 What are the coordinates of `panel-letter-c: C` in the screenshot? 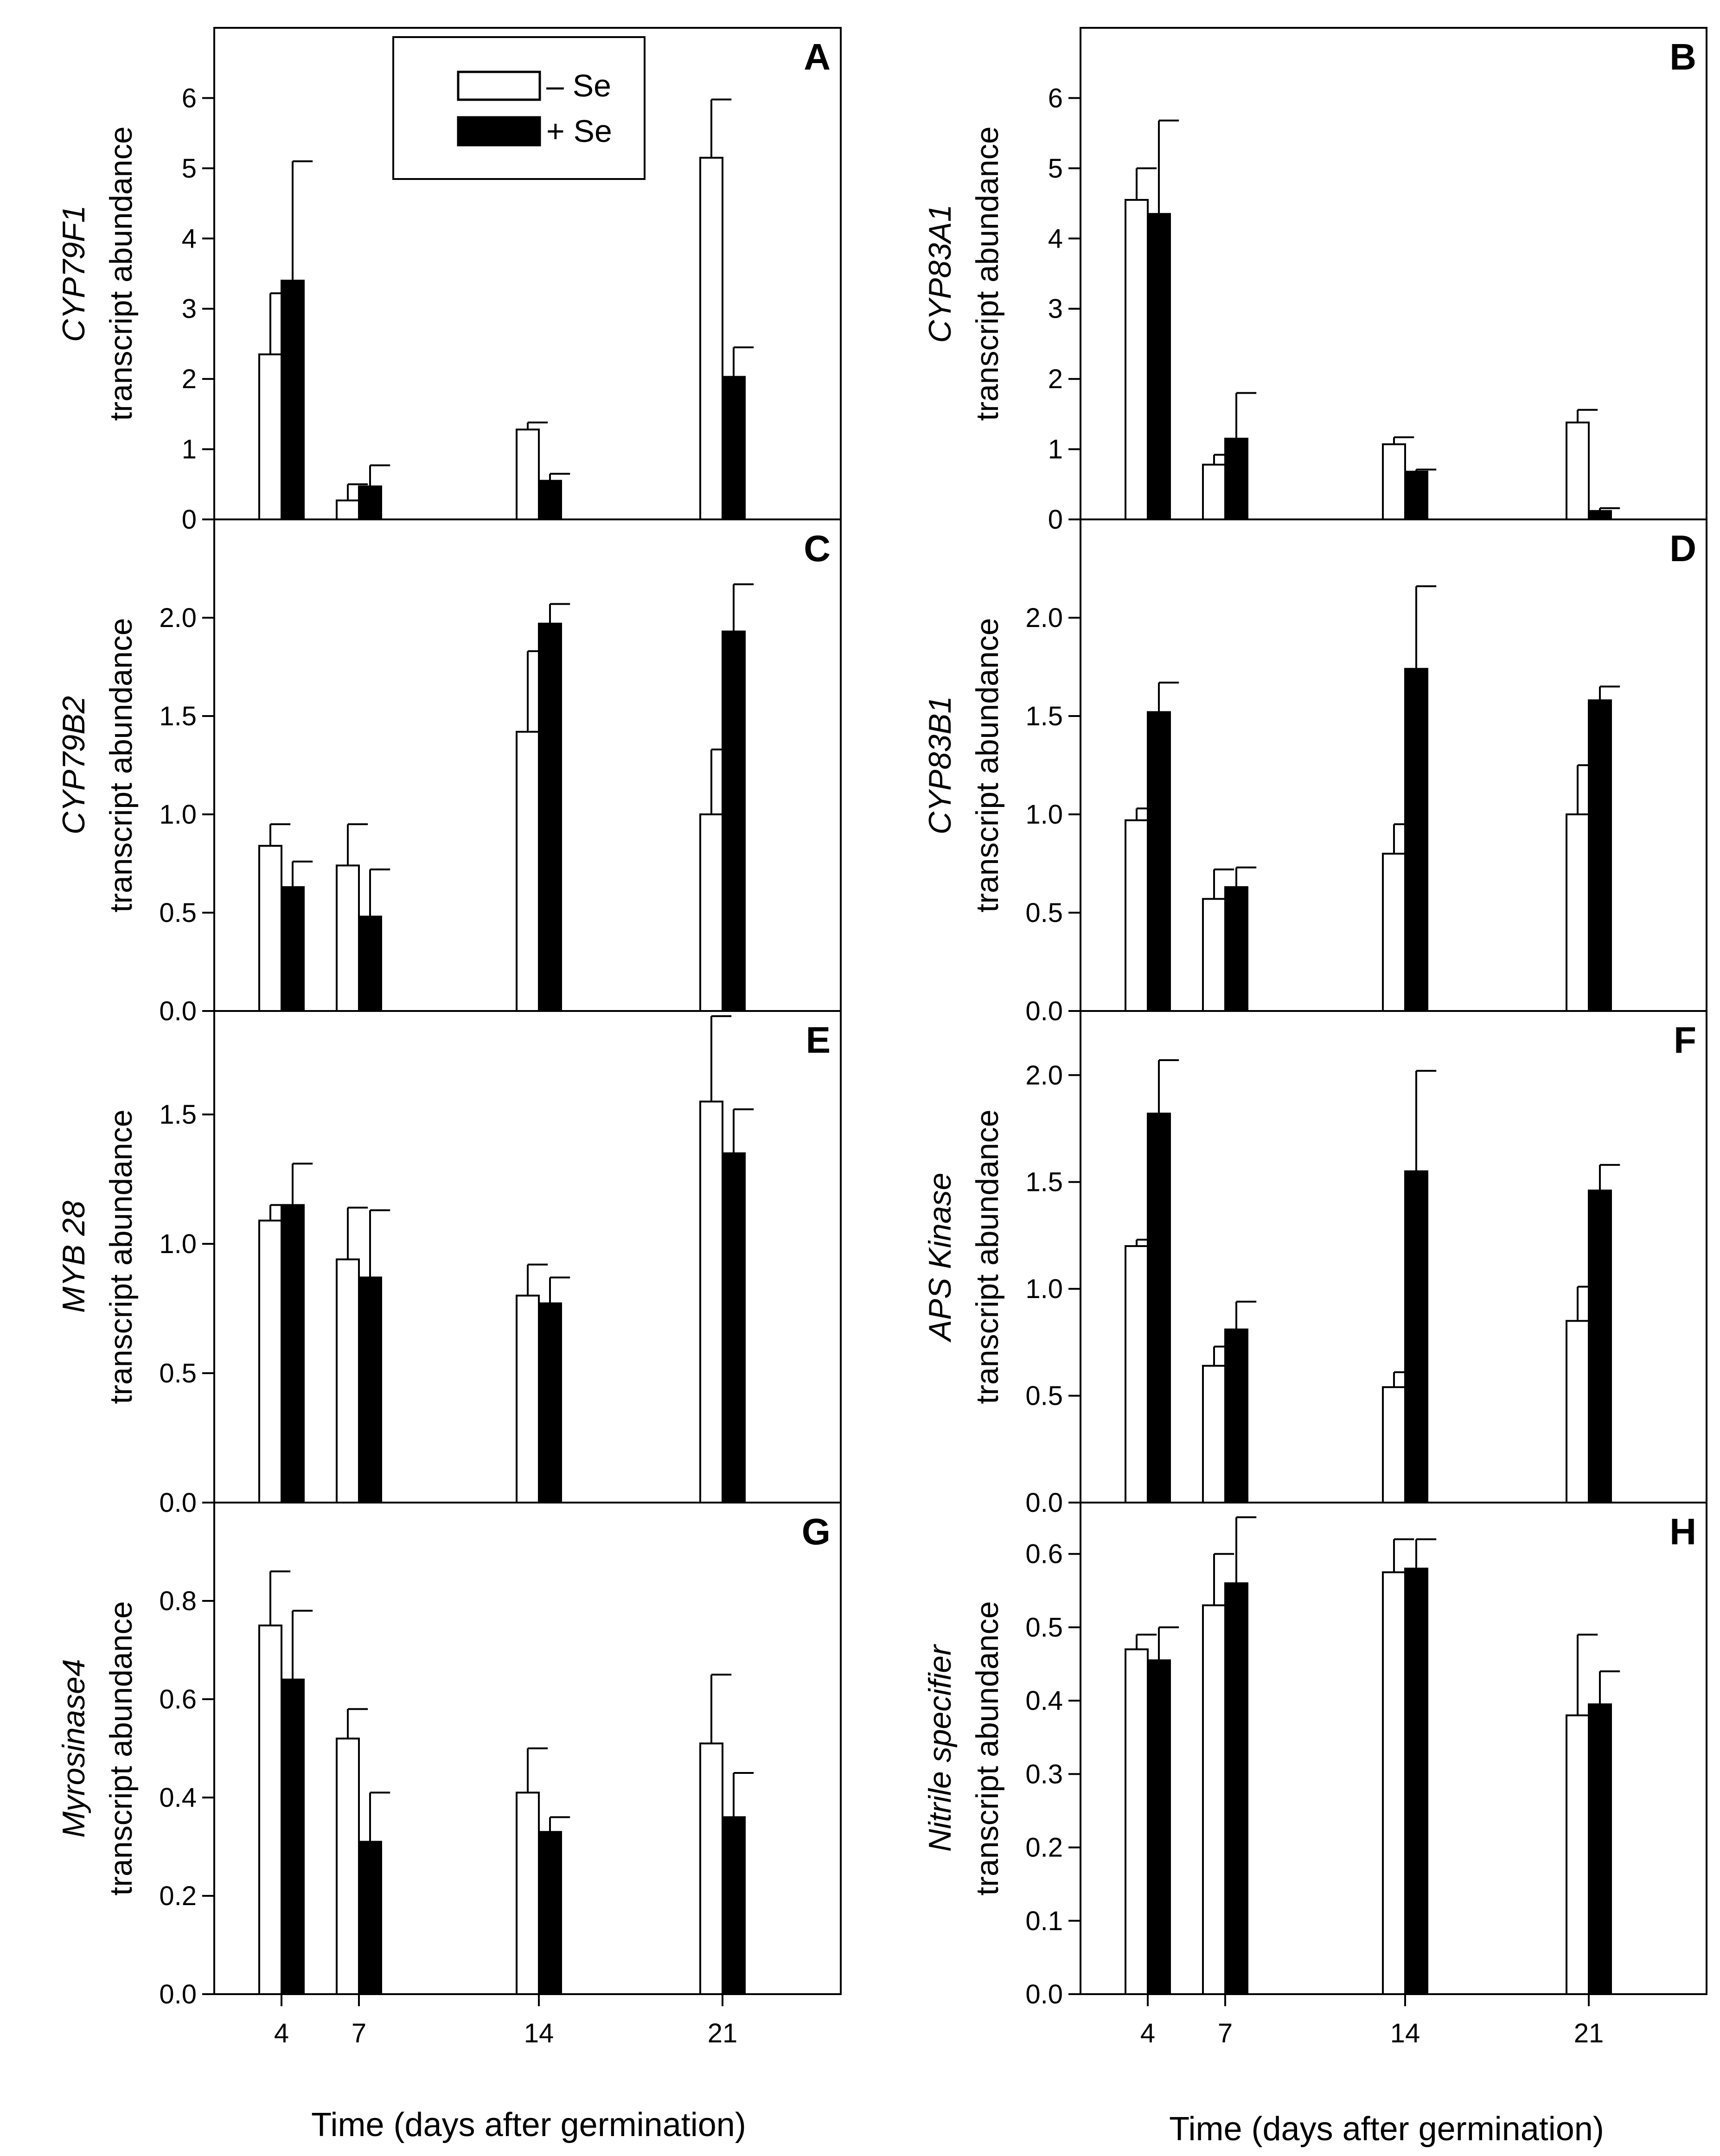 It's located at (817, 548).